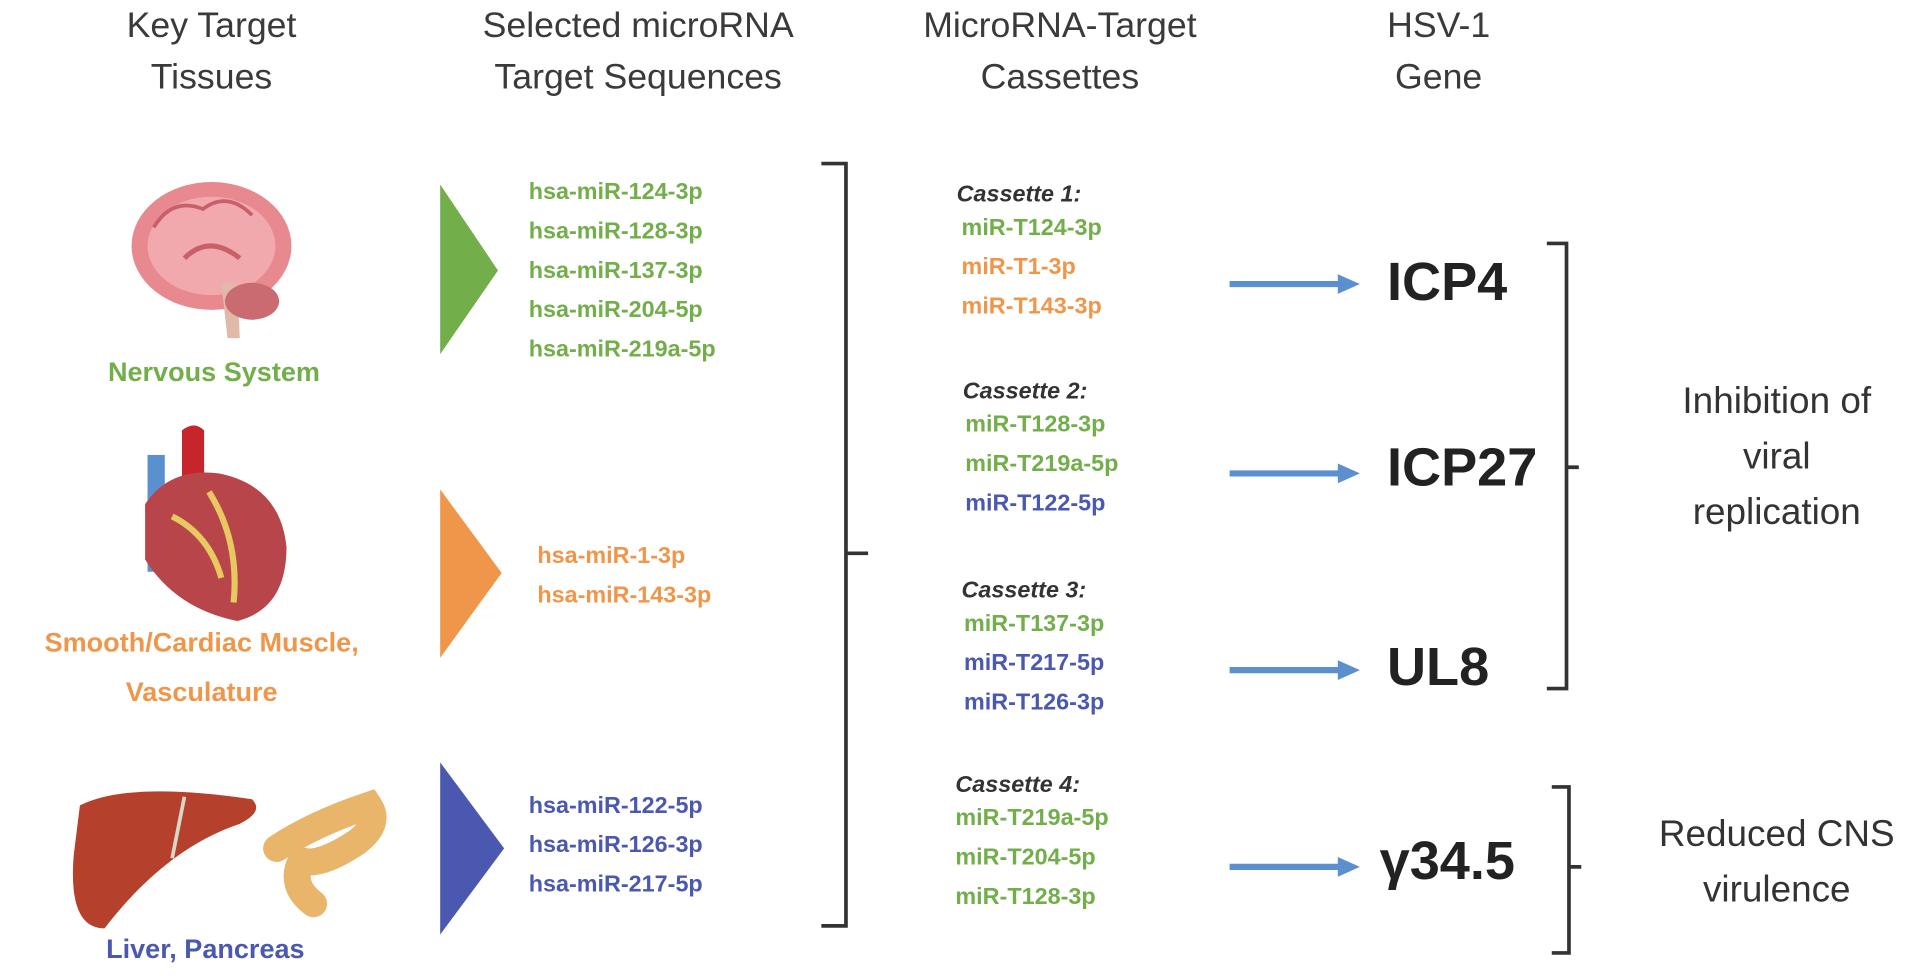  I want to click on cassette-title: Cassette 3:, so click(1024, 590).